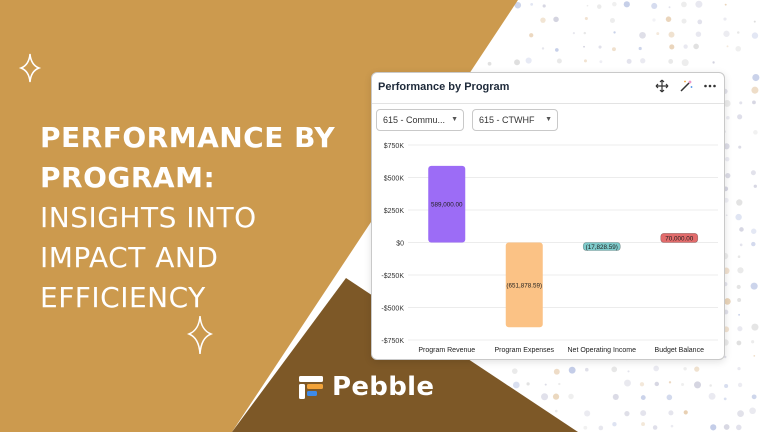  I want to click on y-tick-label: -$750K, so click(392, 341).